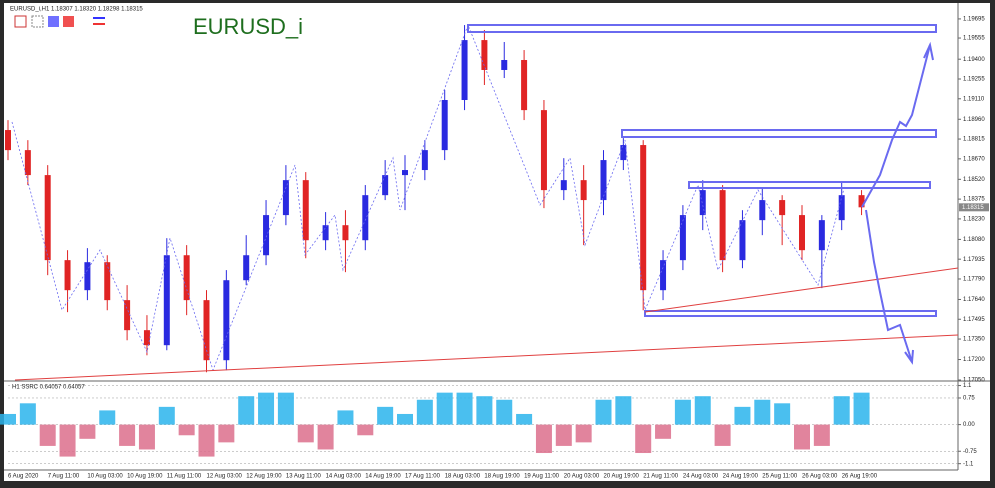 Image resolution: width=995 pixels, height=488 pixels. Describe the element at coordinates (909, 357) in the screenshot. I see `arrow-head` at that location.